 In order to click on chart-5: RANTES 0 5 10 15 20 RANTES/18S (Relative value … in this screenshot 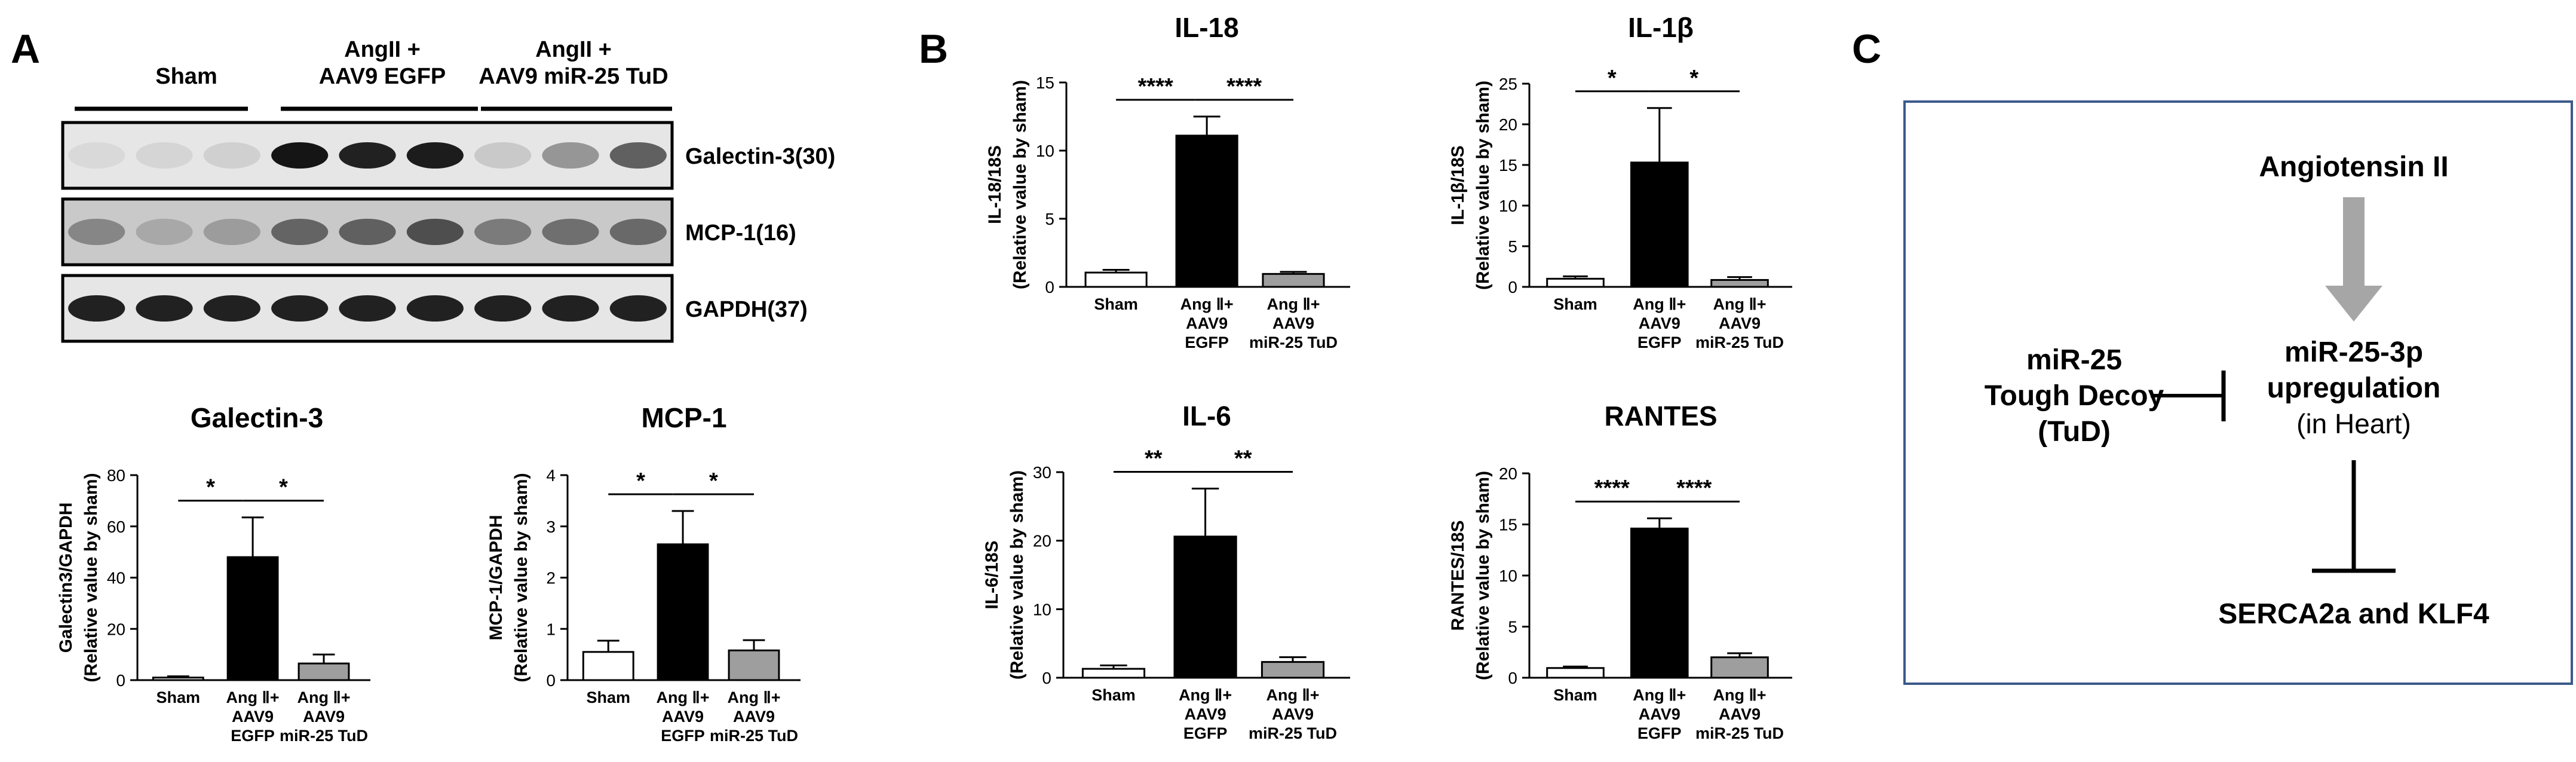, I will do `click(1620, 571)`.